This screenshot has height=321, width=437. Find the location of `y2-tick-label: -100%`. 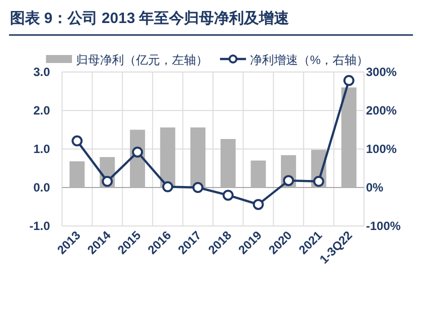

y2-tick-label: -100% is located at coordinates (384, 226).